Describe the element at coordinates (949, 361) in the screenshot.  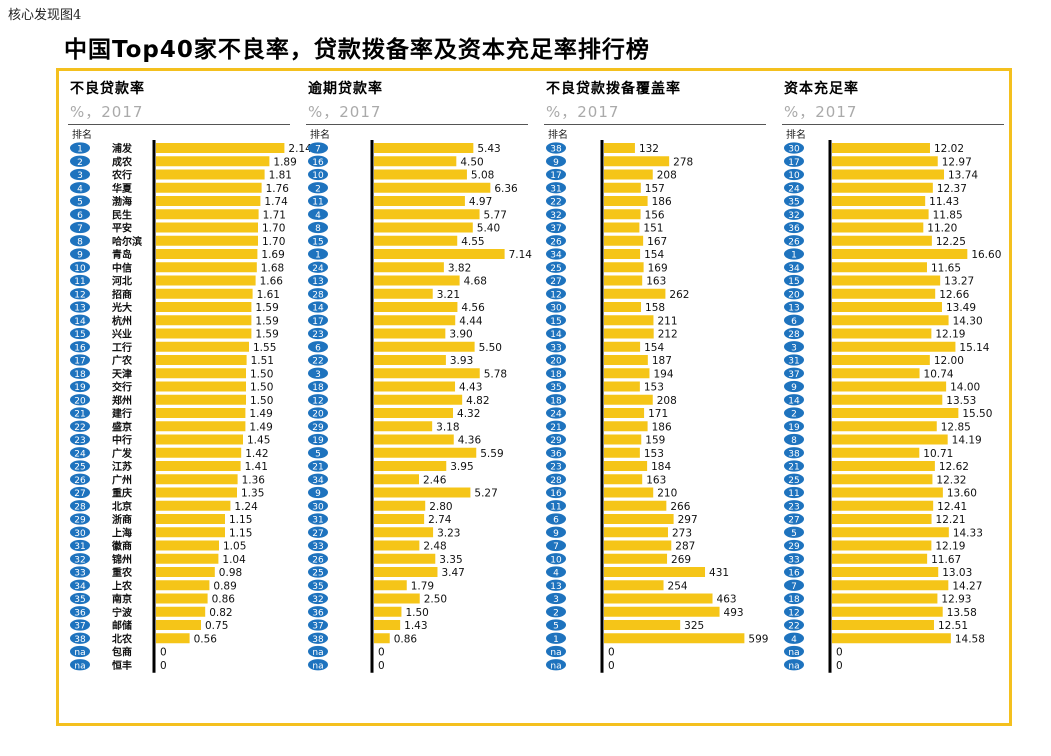
I see `value-label: 12.00` at that location.